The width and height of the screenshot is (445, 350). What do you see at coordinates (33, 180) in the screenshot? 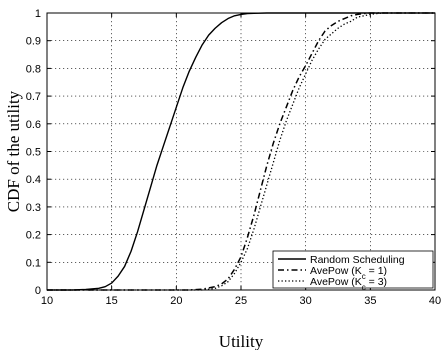
I see `y-tick-label: 0.4` at bounding box center [33, 180].